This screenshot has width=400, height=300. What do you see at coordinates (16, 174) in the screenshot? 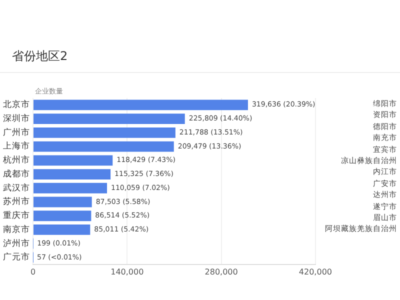
I see `y-tick-label: 成都市` at bounding box center [16, 174].